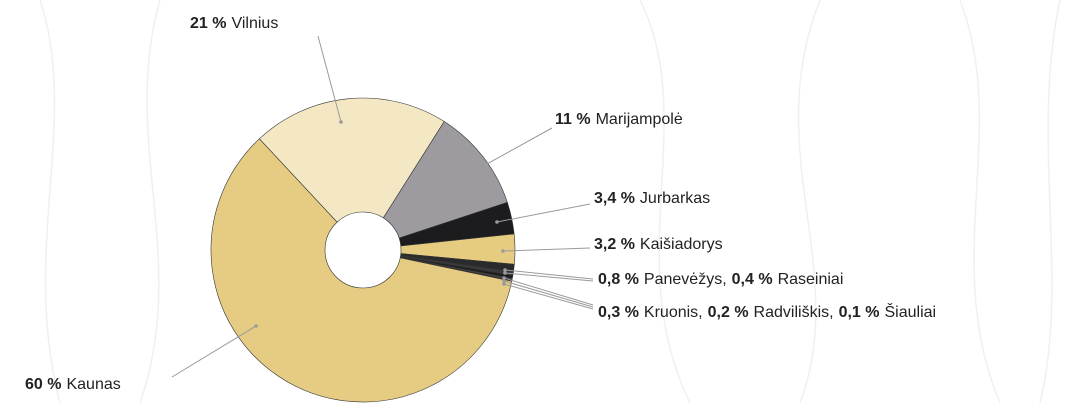 This screenshot has width=1078, height=403. What do you see at coordinates (254, 23) in the screenshot?
I see `category-label: Vilnius` at bounding box center [254, 23].